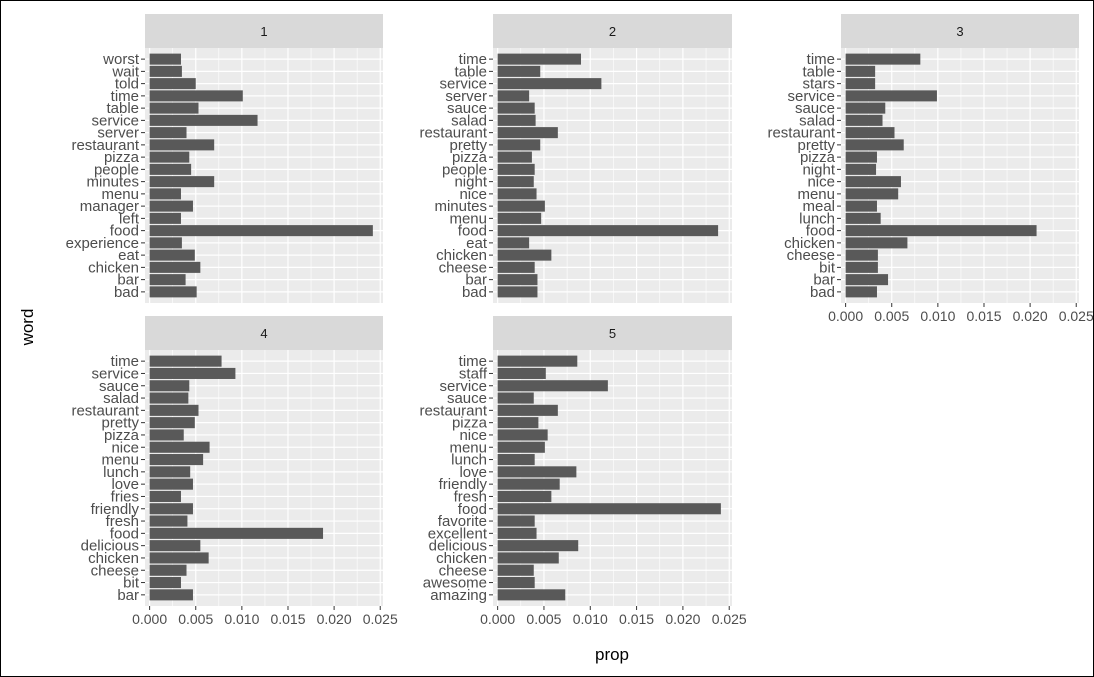  What do you see at coordinates (817, 120) in the screenshot?
I see `y-tick-label: salad` at bounding box center [817, 120].